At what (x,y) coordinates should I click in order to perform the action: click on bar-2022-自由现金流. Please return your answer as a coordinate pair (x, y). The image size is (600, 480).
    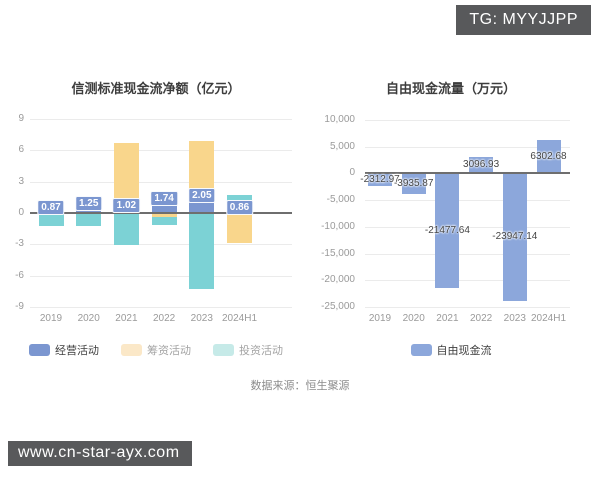
    Looking at the image, I should click on (481, 165).